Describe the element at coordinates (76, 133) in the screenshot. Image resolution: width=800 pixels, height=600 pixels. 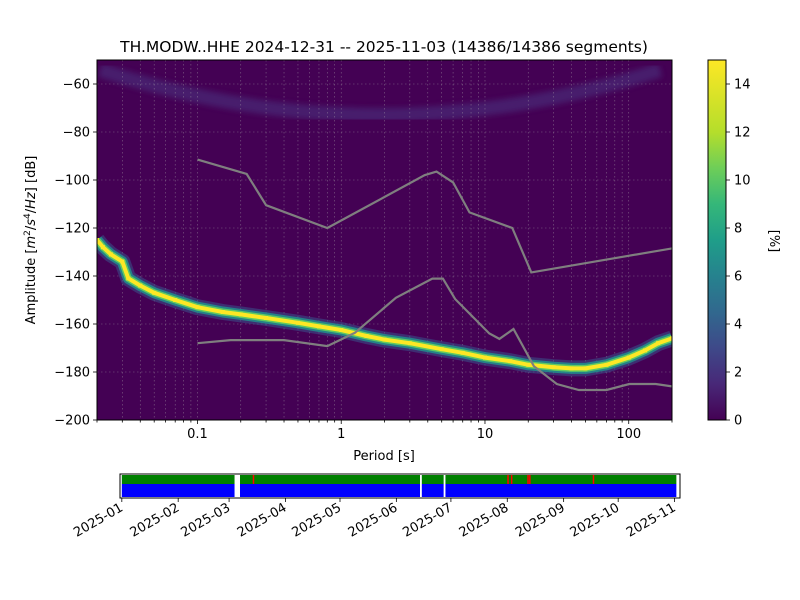
I see `y-tick-label: −80` at that location.